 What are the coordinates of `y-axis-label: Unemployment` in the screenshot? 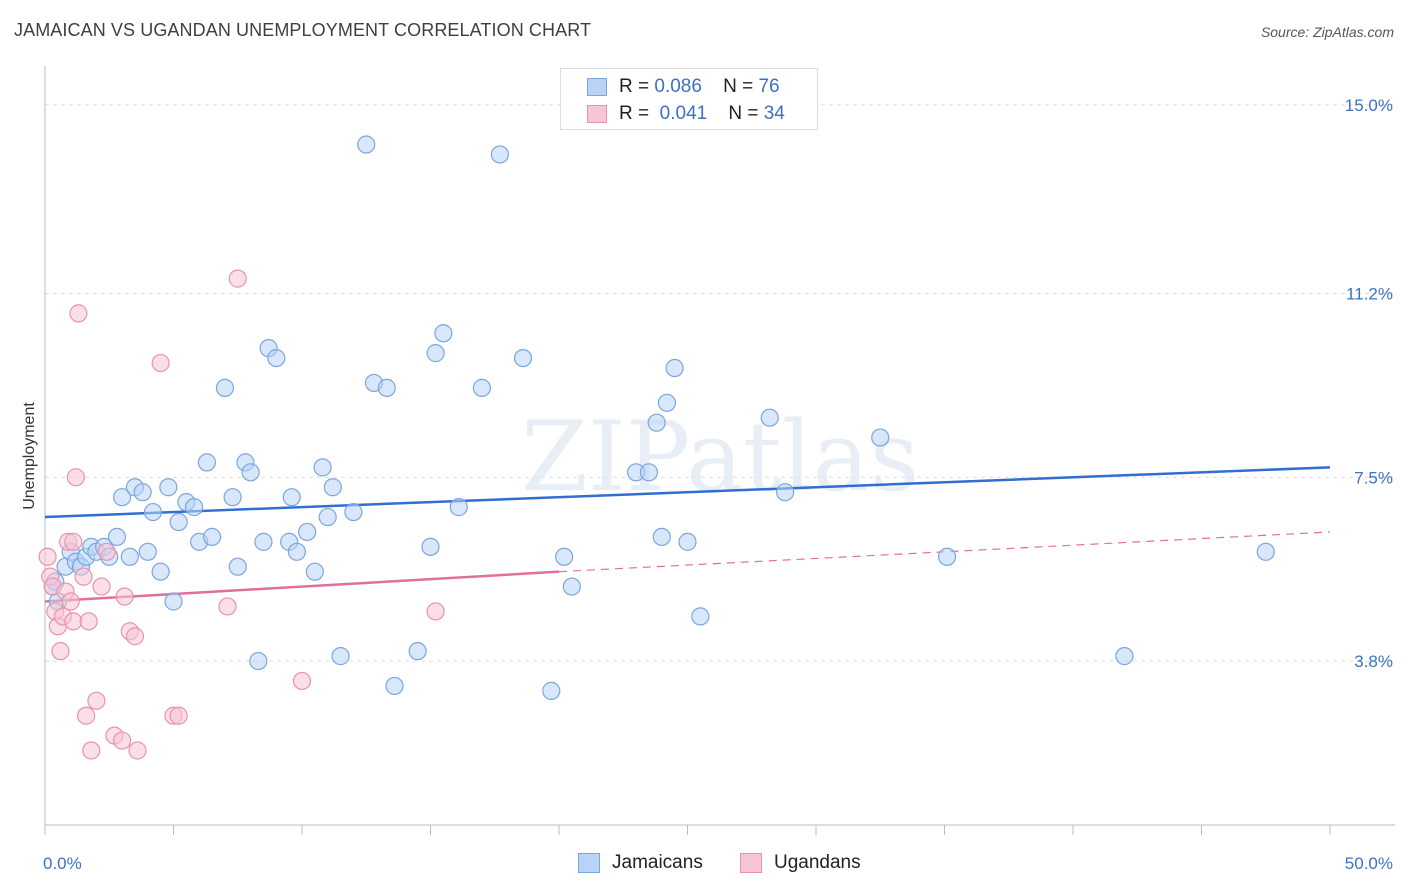 It's located at (29, 456).